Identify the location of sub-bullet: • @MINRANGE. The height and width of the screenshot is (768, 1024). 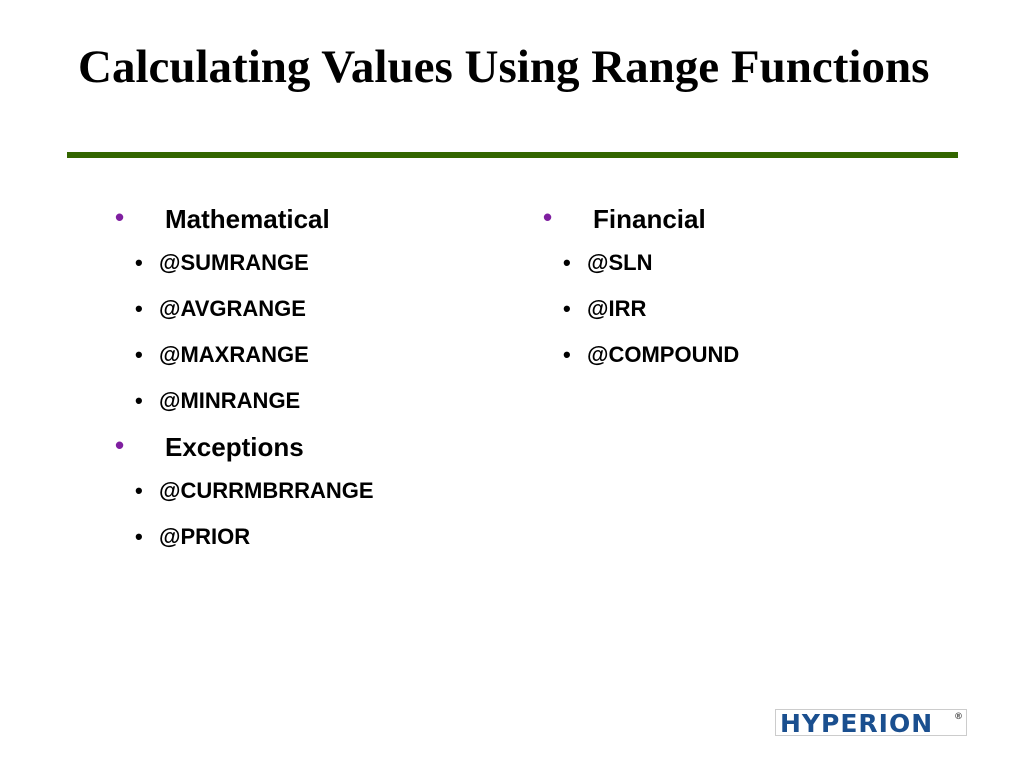
(244, 400).